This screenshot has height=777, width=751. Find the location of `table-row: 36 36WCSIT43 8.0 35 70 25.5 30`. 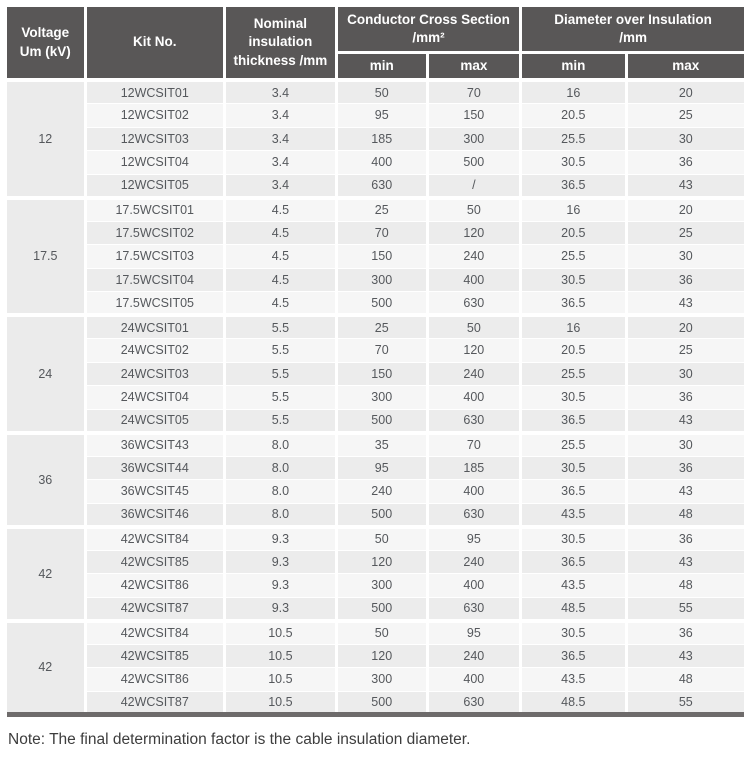

table-row: 36 36WCSIT43 8.0 35 70 25.5 30 is located at coordinates (375, 478).